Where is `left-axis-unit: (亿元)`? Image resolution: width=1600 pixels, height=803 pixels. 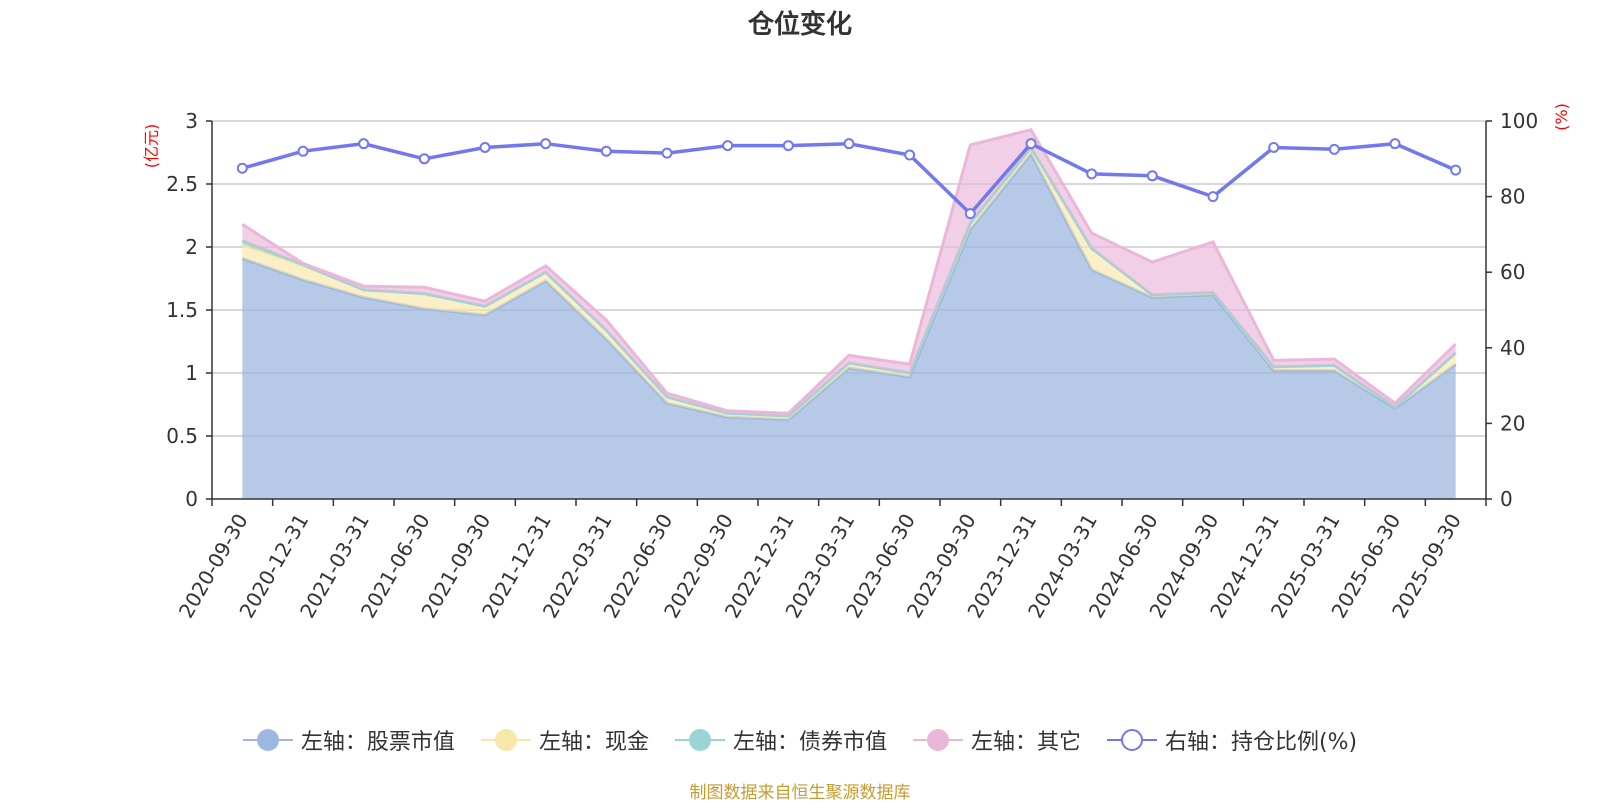
left-axis-unit: (亿元) is located at coordinates (151, 146).